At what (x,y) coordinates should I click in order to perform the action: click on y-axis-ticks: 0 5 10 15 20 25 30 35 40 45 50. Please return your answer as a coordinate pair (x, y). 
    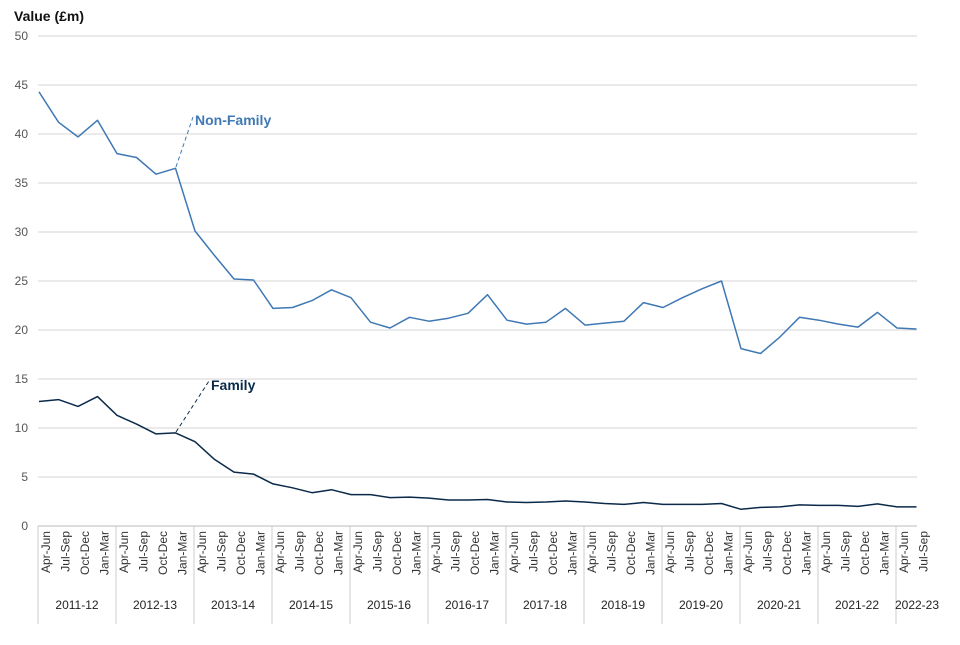
    Looking at the image, I should click on (22, 281).